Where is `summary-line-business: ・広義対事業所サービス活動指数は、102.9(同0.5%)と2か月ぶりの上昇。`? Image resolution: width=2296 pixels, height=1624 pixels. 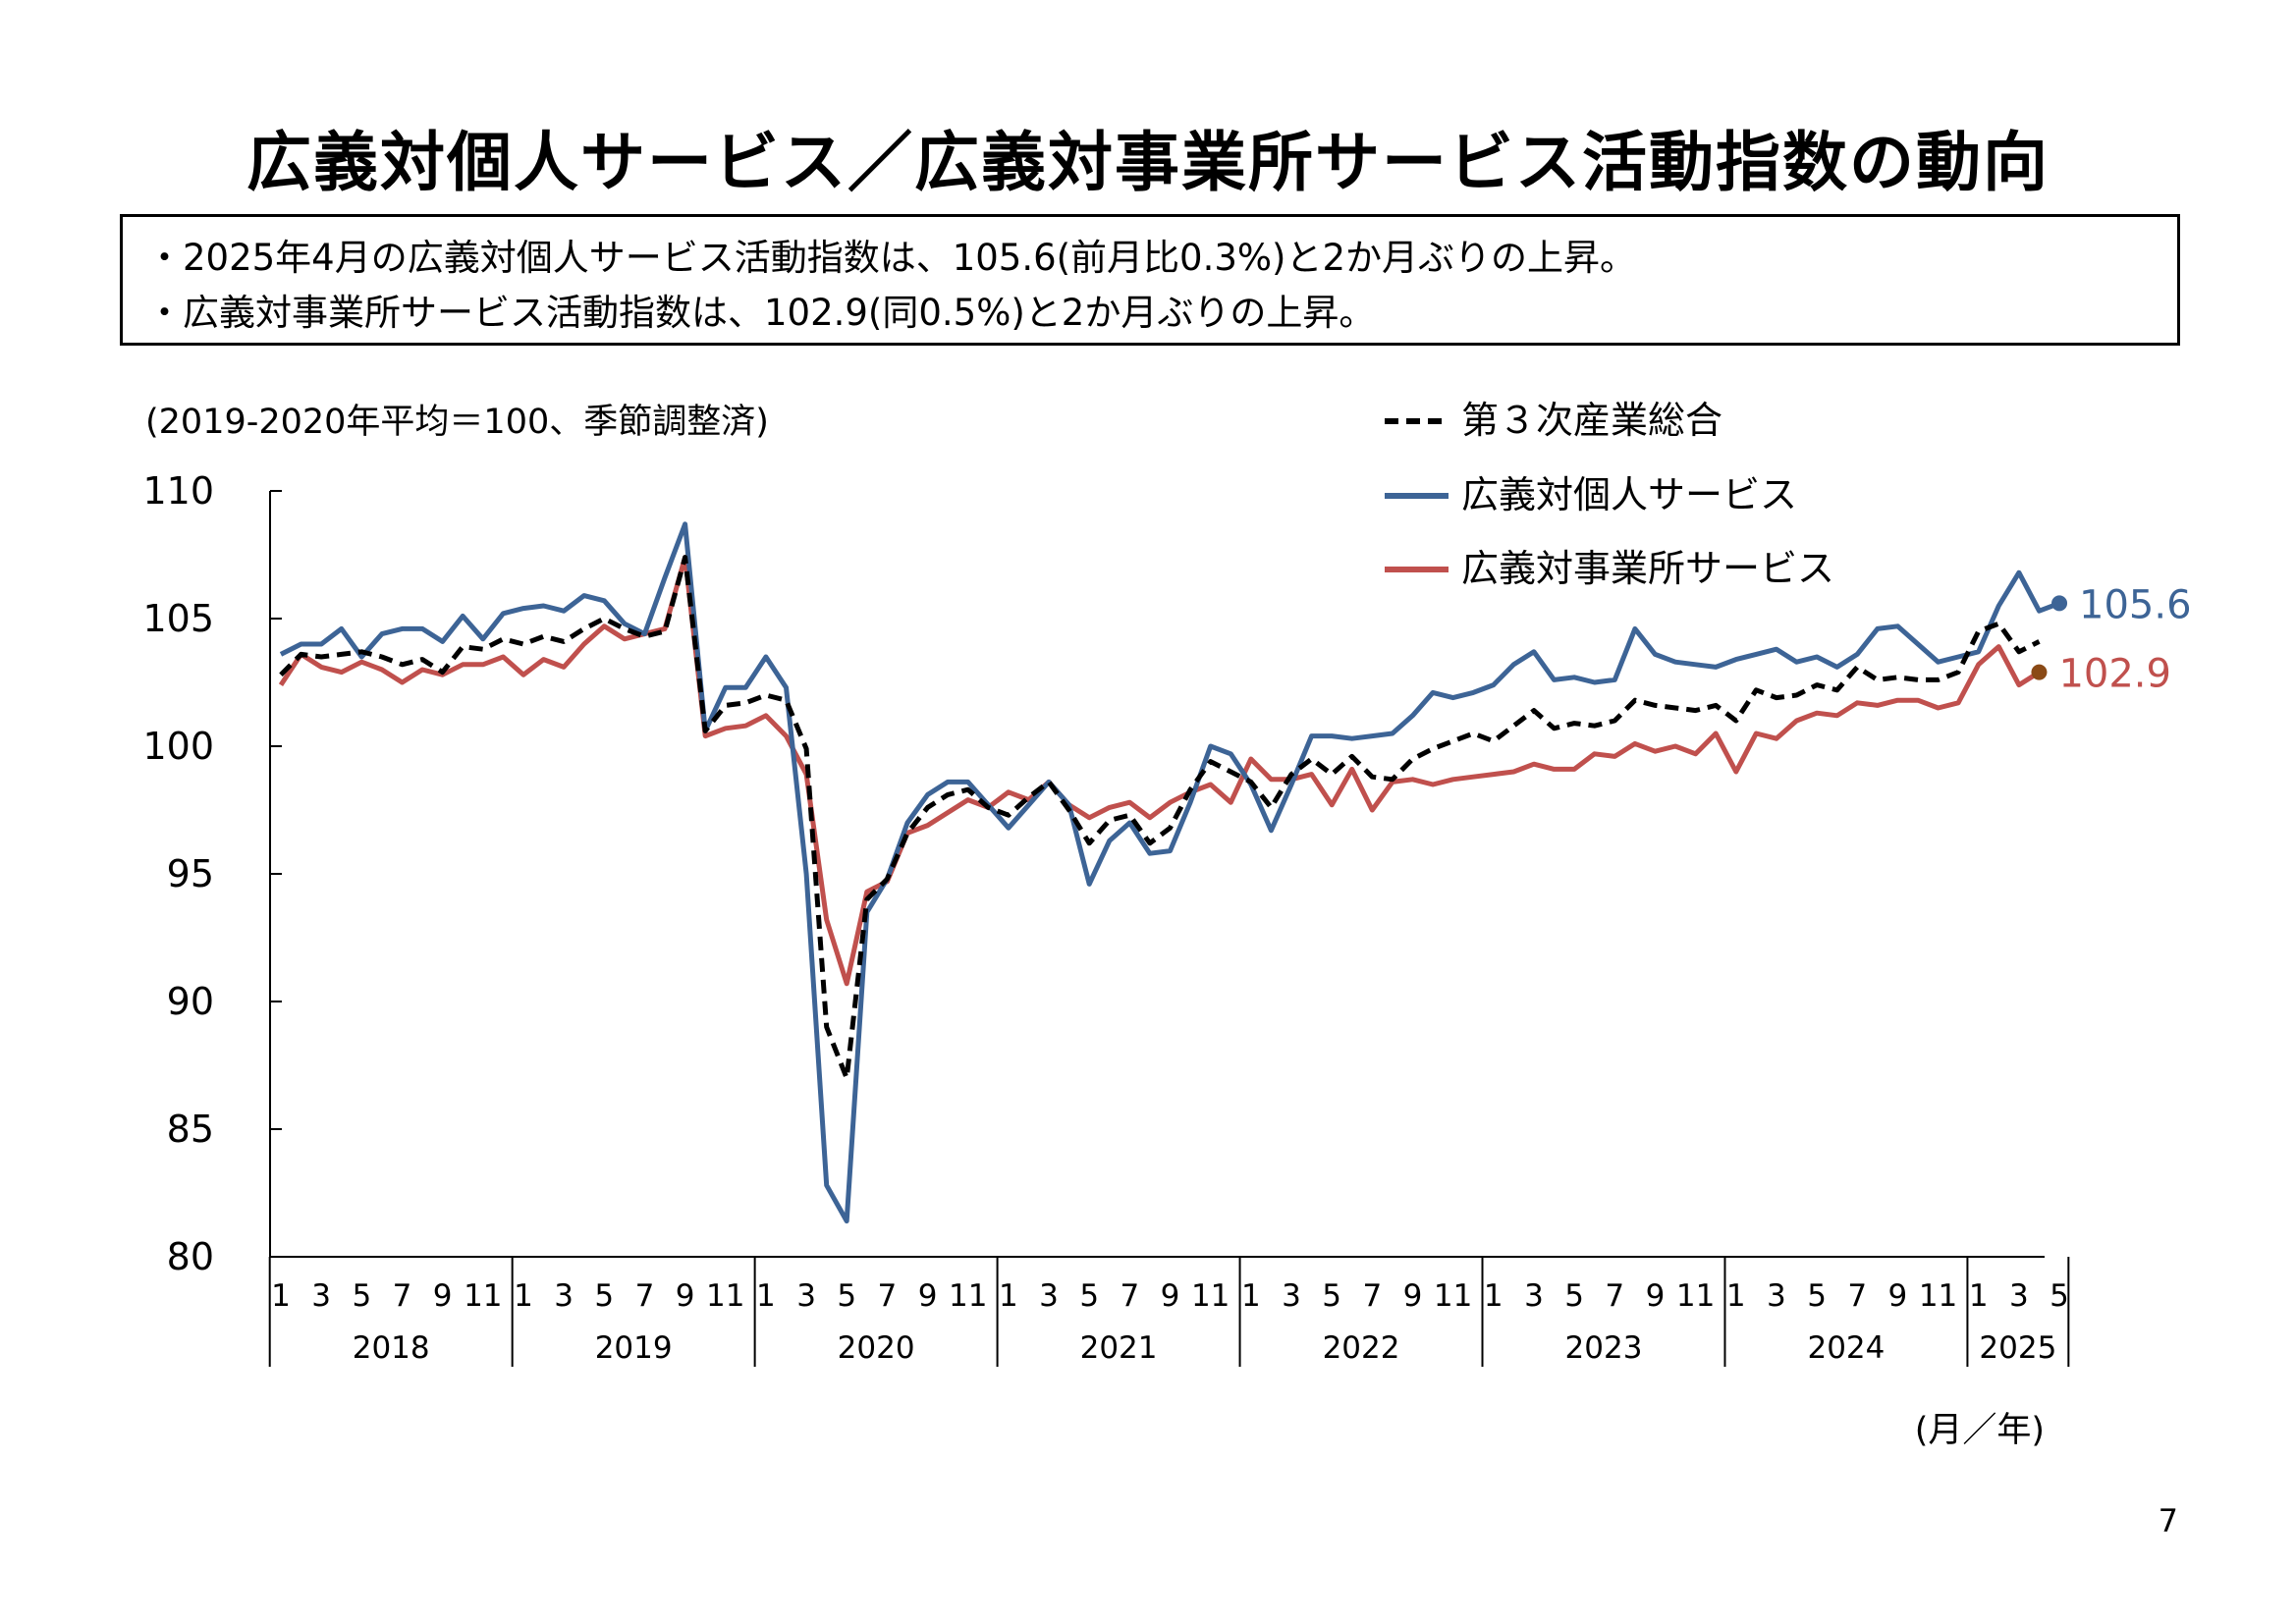 summary-line-business: ・広義対事業所サービス活動指数は、102.9(同0.5%)と2か月ぶりの上昇。 is located at coordinates (761, 313).